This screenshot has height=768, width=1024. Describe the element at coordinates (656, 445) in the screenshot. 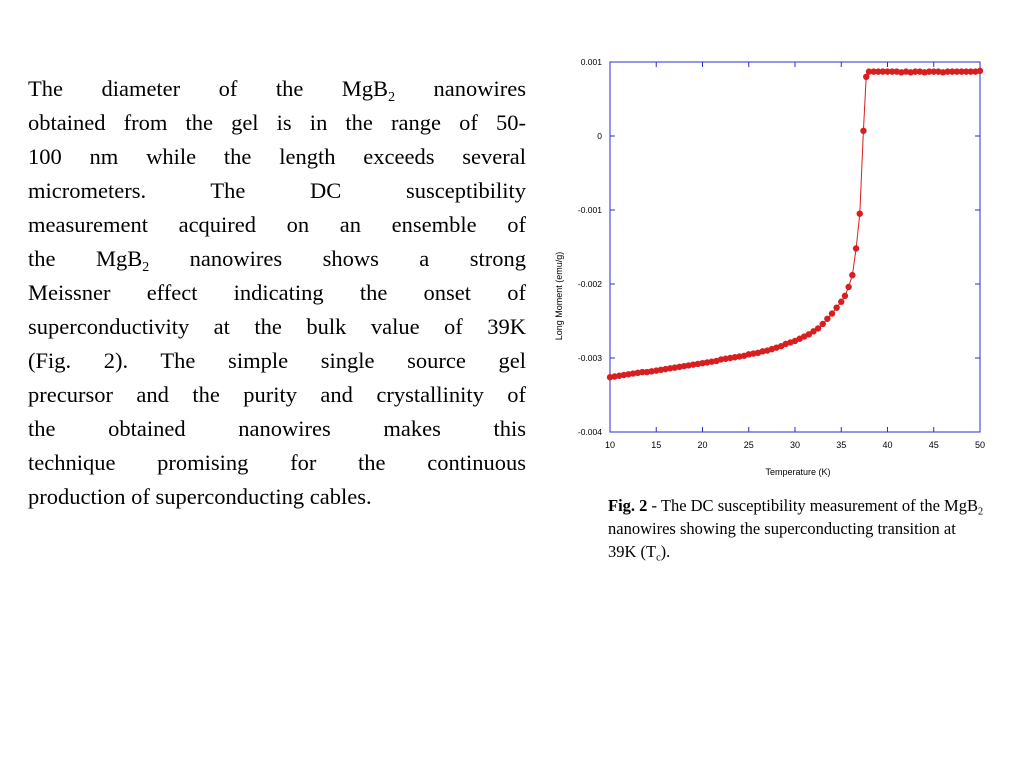

I see `x-tick-label: 15` at that location.